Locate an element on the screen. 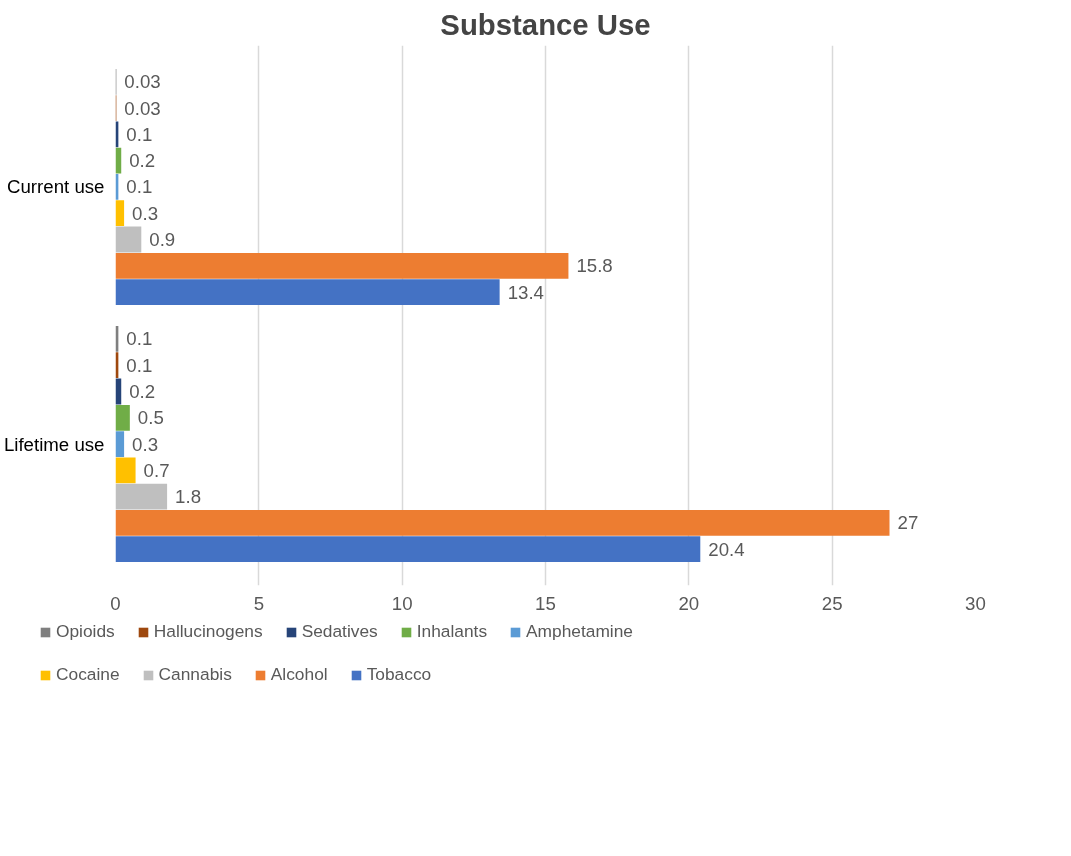 Image resolution: width=1071 pixels, height=856 pixels. x-tick-label: 30 is located at coordinates (975, 603).